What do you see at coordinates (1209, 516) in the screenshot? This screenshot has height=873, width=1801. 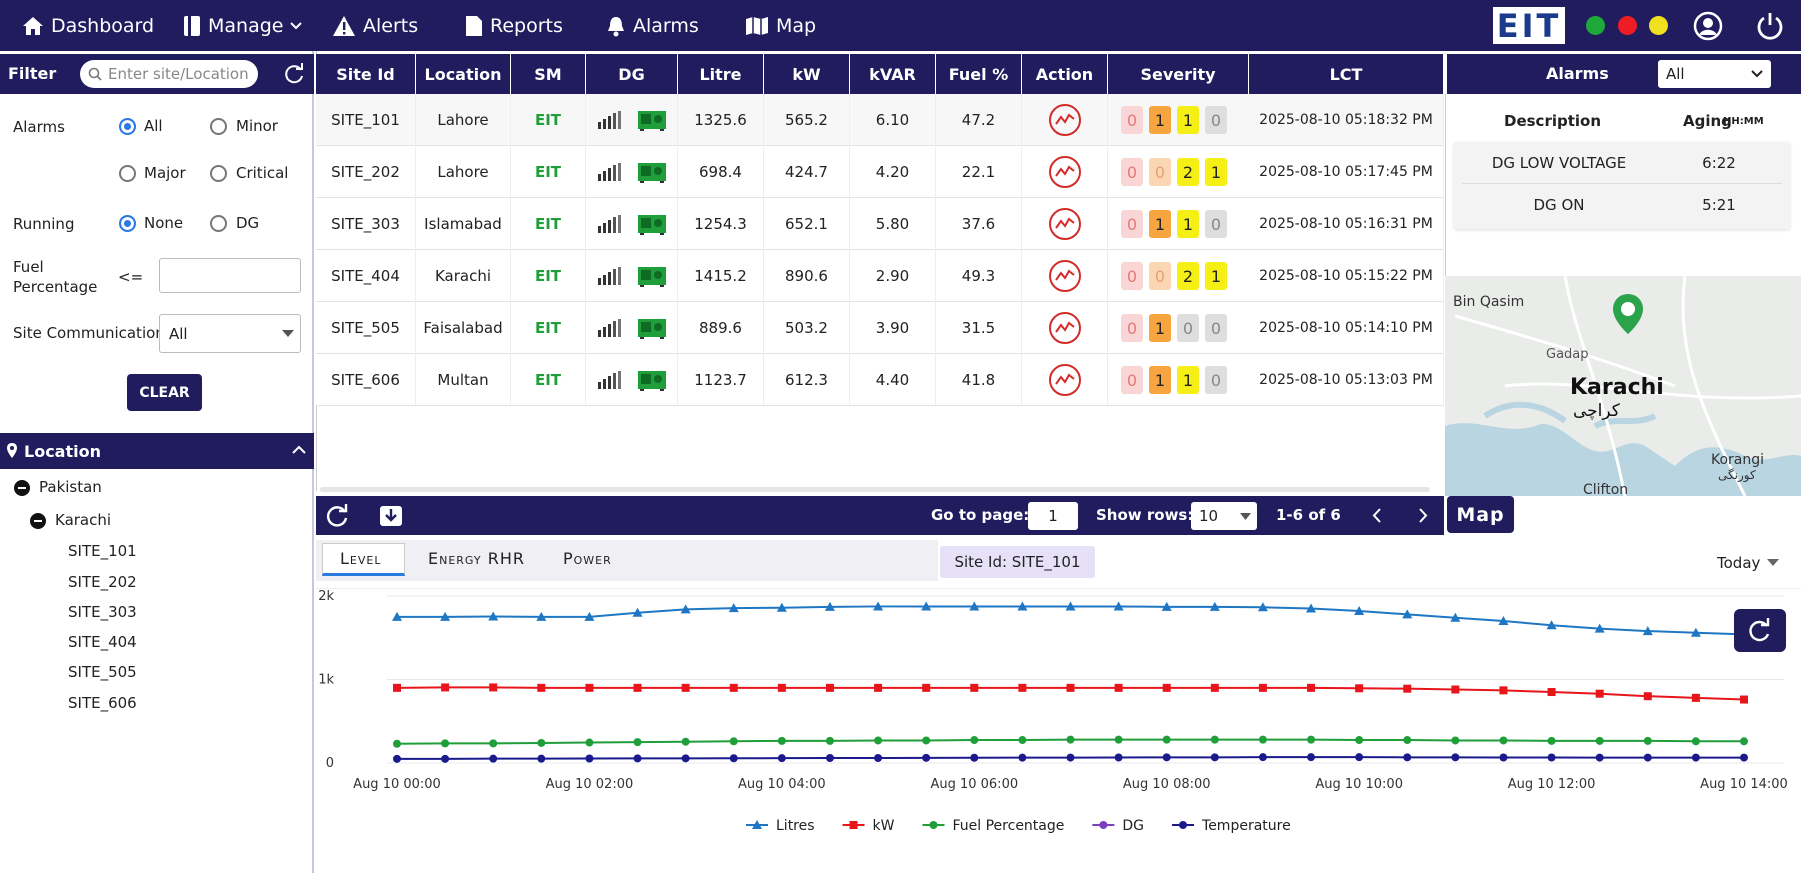 I see `rows-value: 10` at bounding box center [1209, 516].